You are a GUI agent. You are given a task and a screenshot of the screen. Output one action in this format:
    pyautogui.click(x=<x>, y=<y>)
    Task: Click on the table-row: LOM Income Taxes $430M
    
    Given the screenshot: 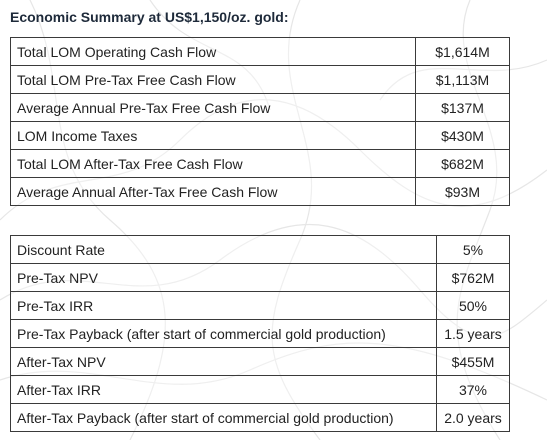 What is the action you would take?
    pyautogui.click(x=260, y=135)
    